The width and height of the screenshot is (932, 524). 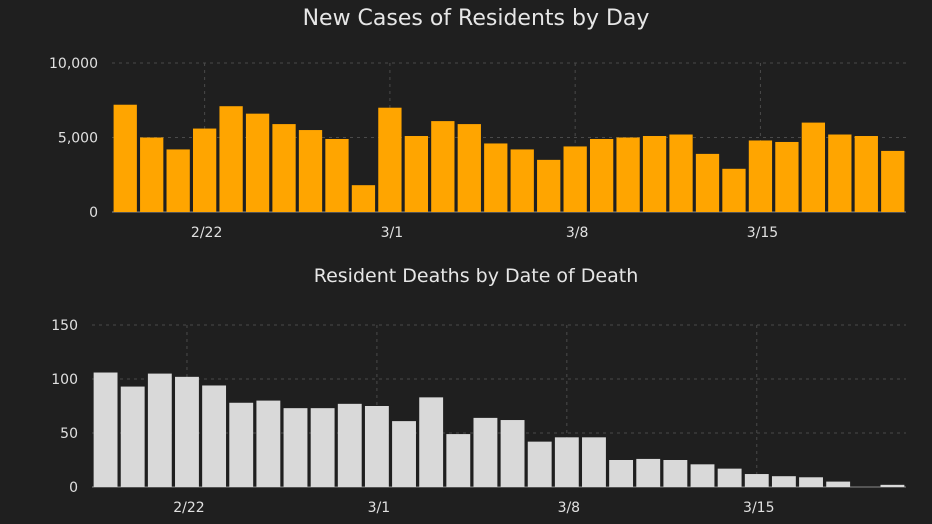 What do you see at coordinates (569, 508) in the screenshot?
I see `deaths-x-tick-label: 3/8` at bounding box center [569, 508].